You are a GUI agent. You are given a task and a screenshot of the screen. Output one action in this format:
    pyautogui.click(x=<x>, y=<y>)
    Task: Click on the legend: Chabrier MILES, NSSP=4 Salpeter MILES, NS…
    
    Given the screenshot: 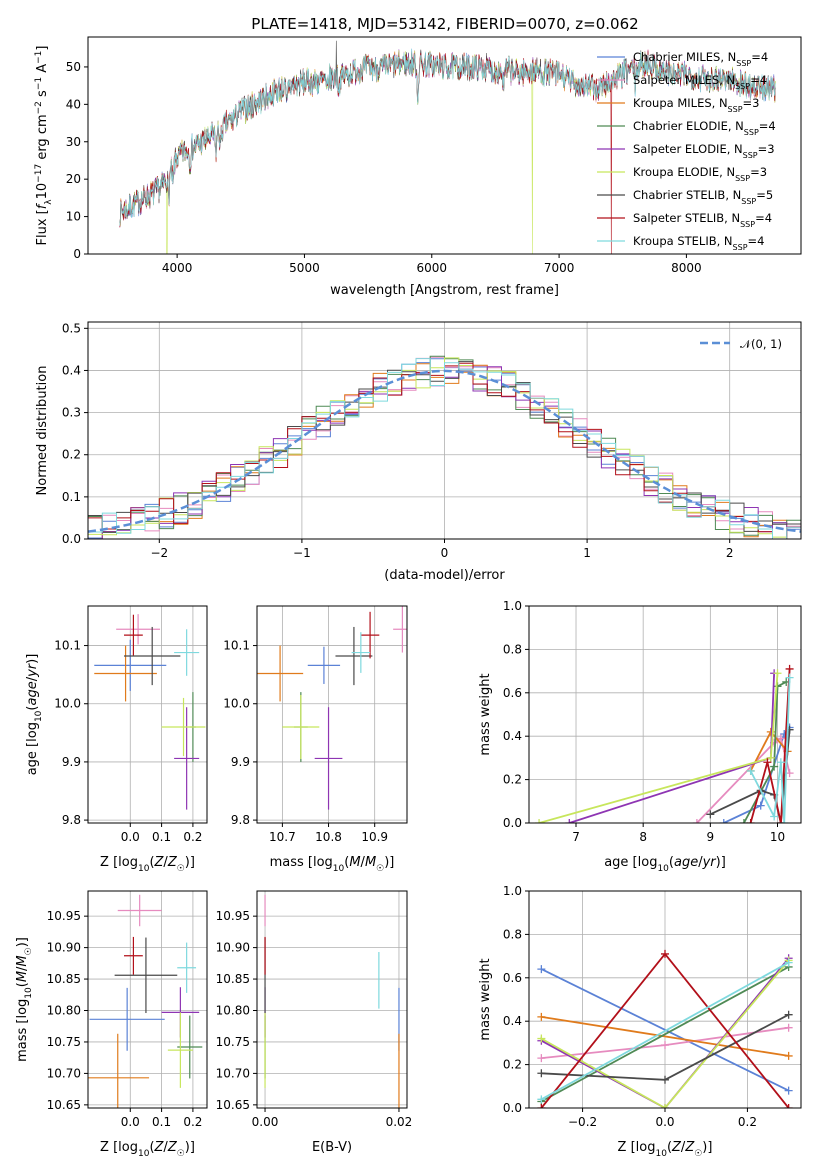 What is the action you would take?
    pyautogui.click(x=686, y=151)
    